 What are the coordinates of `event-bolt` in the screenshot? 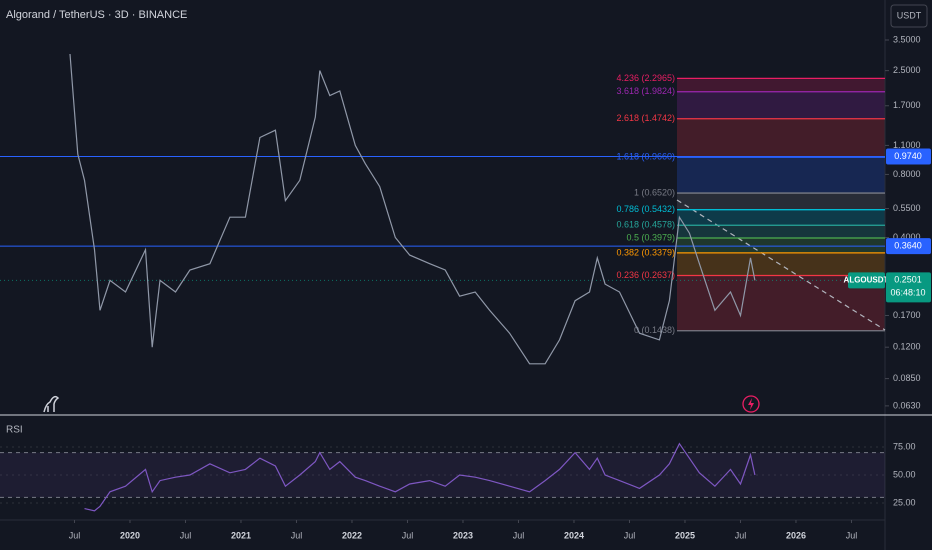 It's located at (751, 404).